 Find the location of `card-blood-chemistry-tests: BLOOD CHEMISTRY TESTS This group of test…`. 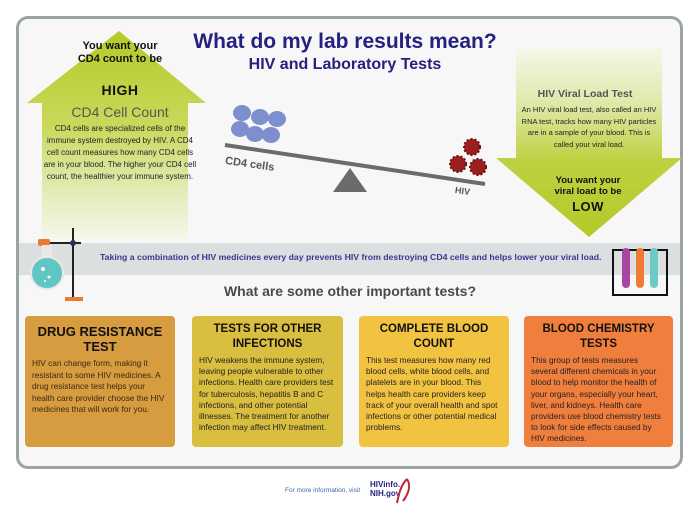

card-blood-chemistry-tests: BLOOD CHEMISTRY TESTS This group of test… is located at coordinates (598, 381).